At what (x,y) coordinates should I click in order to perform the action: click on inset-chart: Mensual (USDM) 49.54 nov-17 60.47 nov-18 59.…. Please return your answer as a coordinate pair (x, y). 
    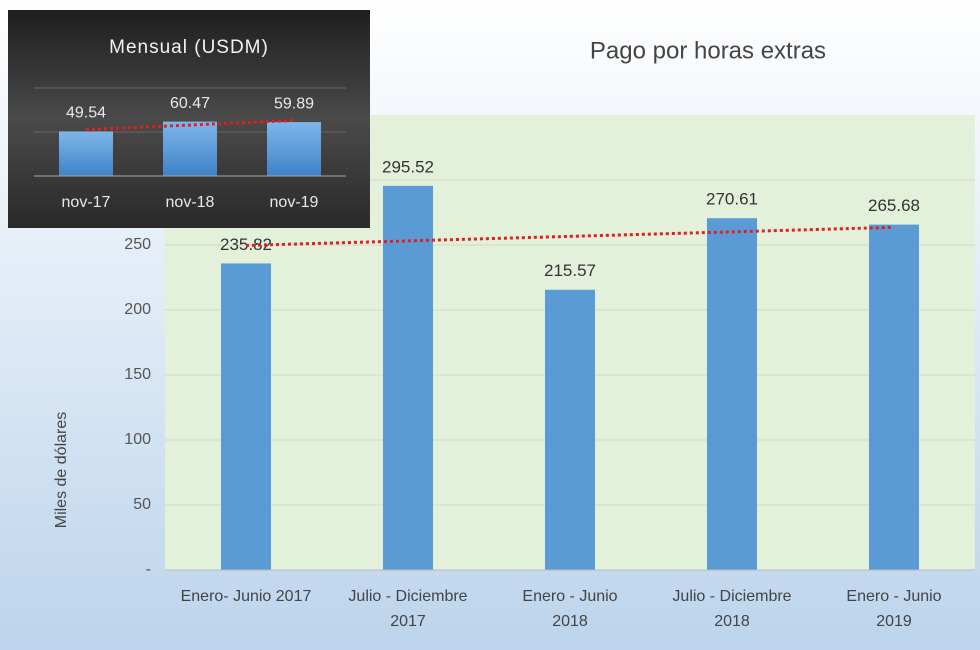
    Looking at the image, I should click on (189, 119).